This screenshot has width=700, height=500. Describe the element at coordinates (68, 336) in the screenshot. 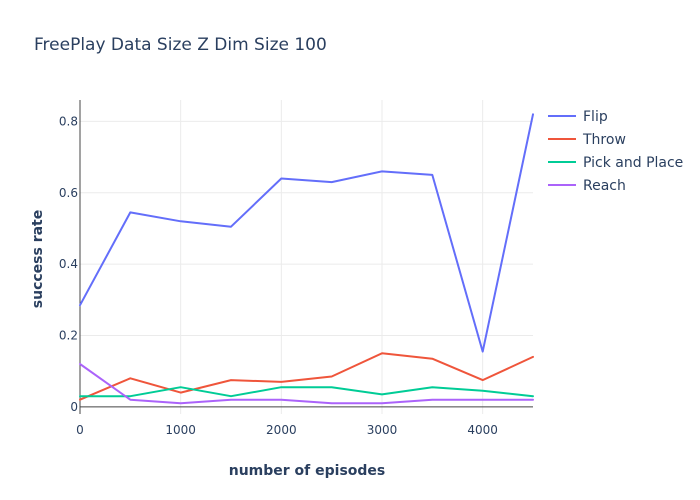

I see `y-tick-label: 0.2` at that location.